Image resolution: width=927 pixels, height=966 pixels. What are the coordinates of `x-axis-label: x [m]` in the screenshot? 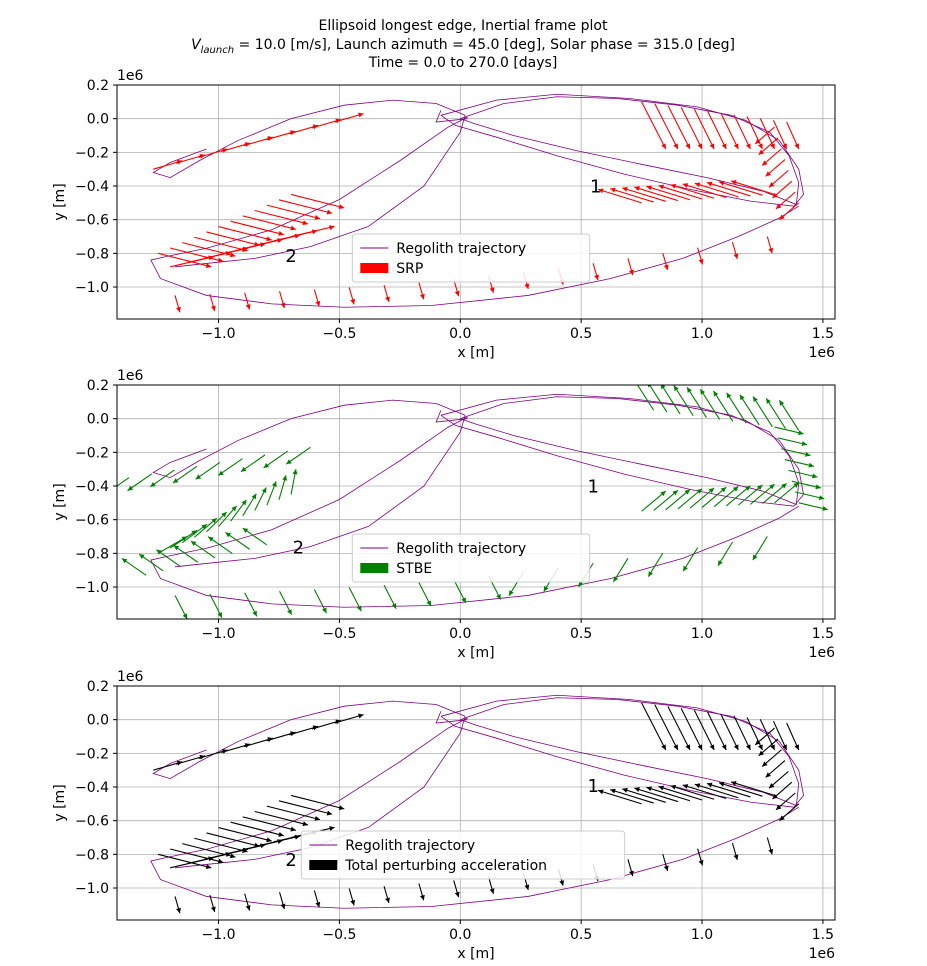 It's located at (475, 954).